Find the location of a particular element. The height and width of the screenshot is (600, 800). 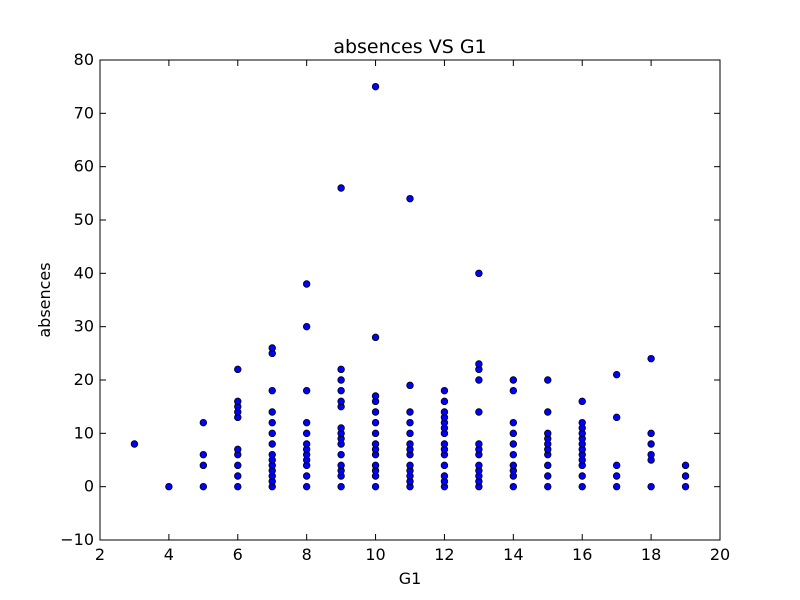

y-tick-label: 80 is located at coordinates (84, 59).